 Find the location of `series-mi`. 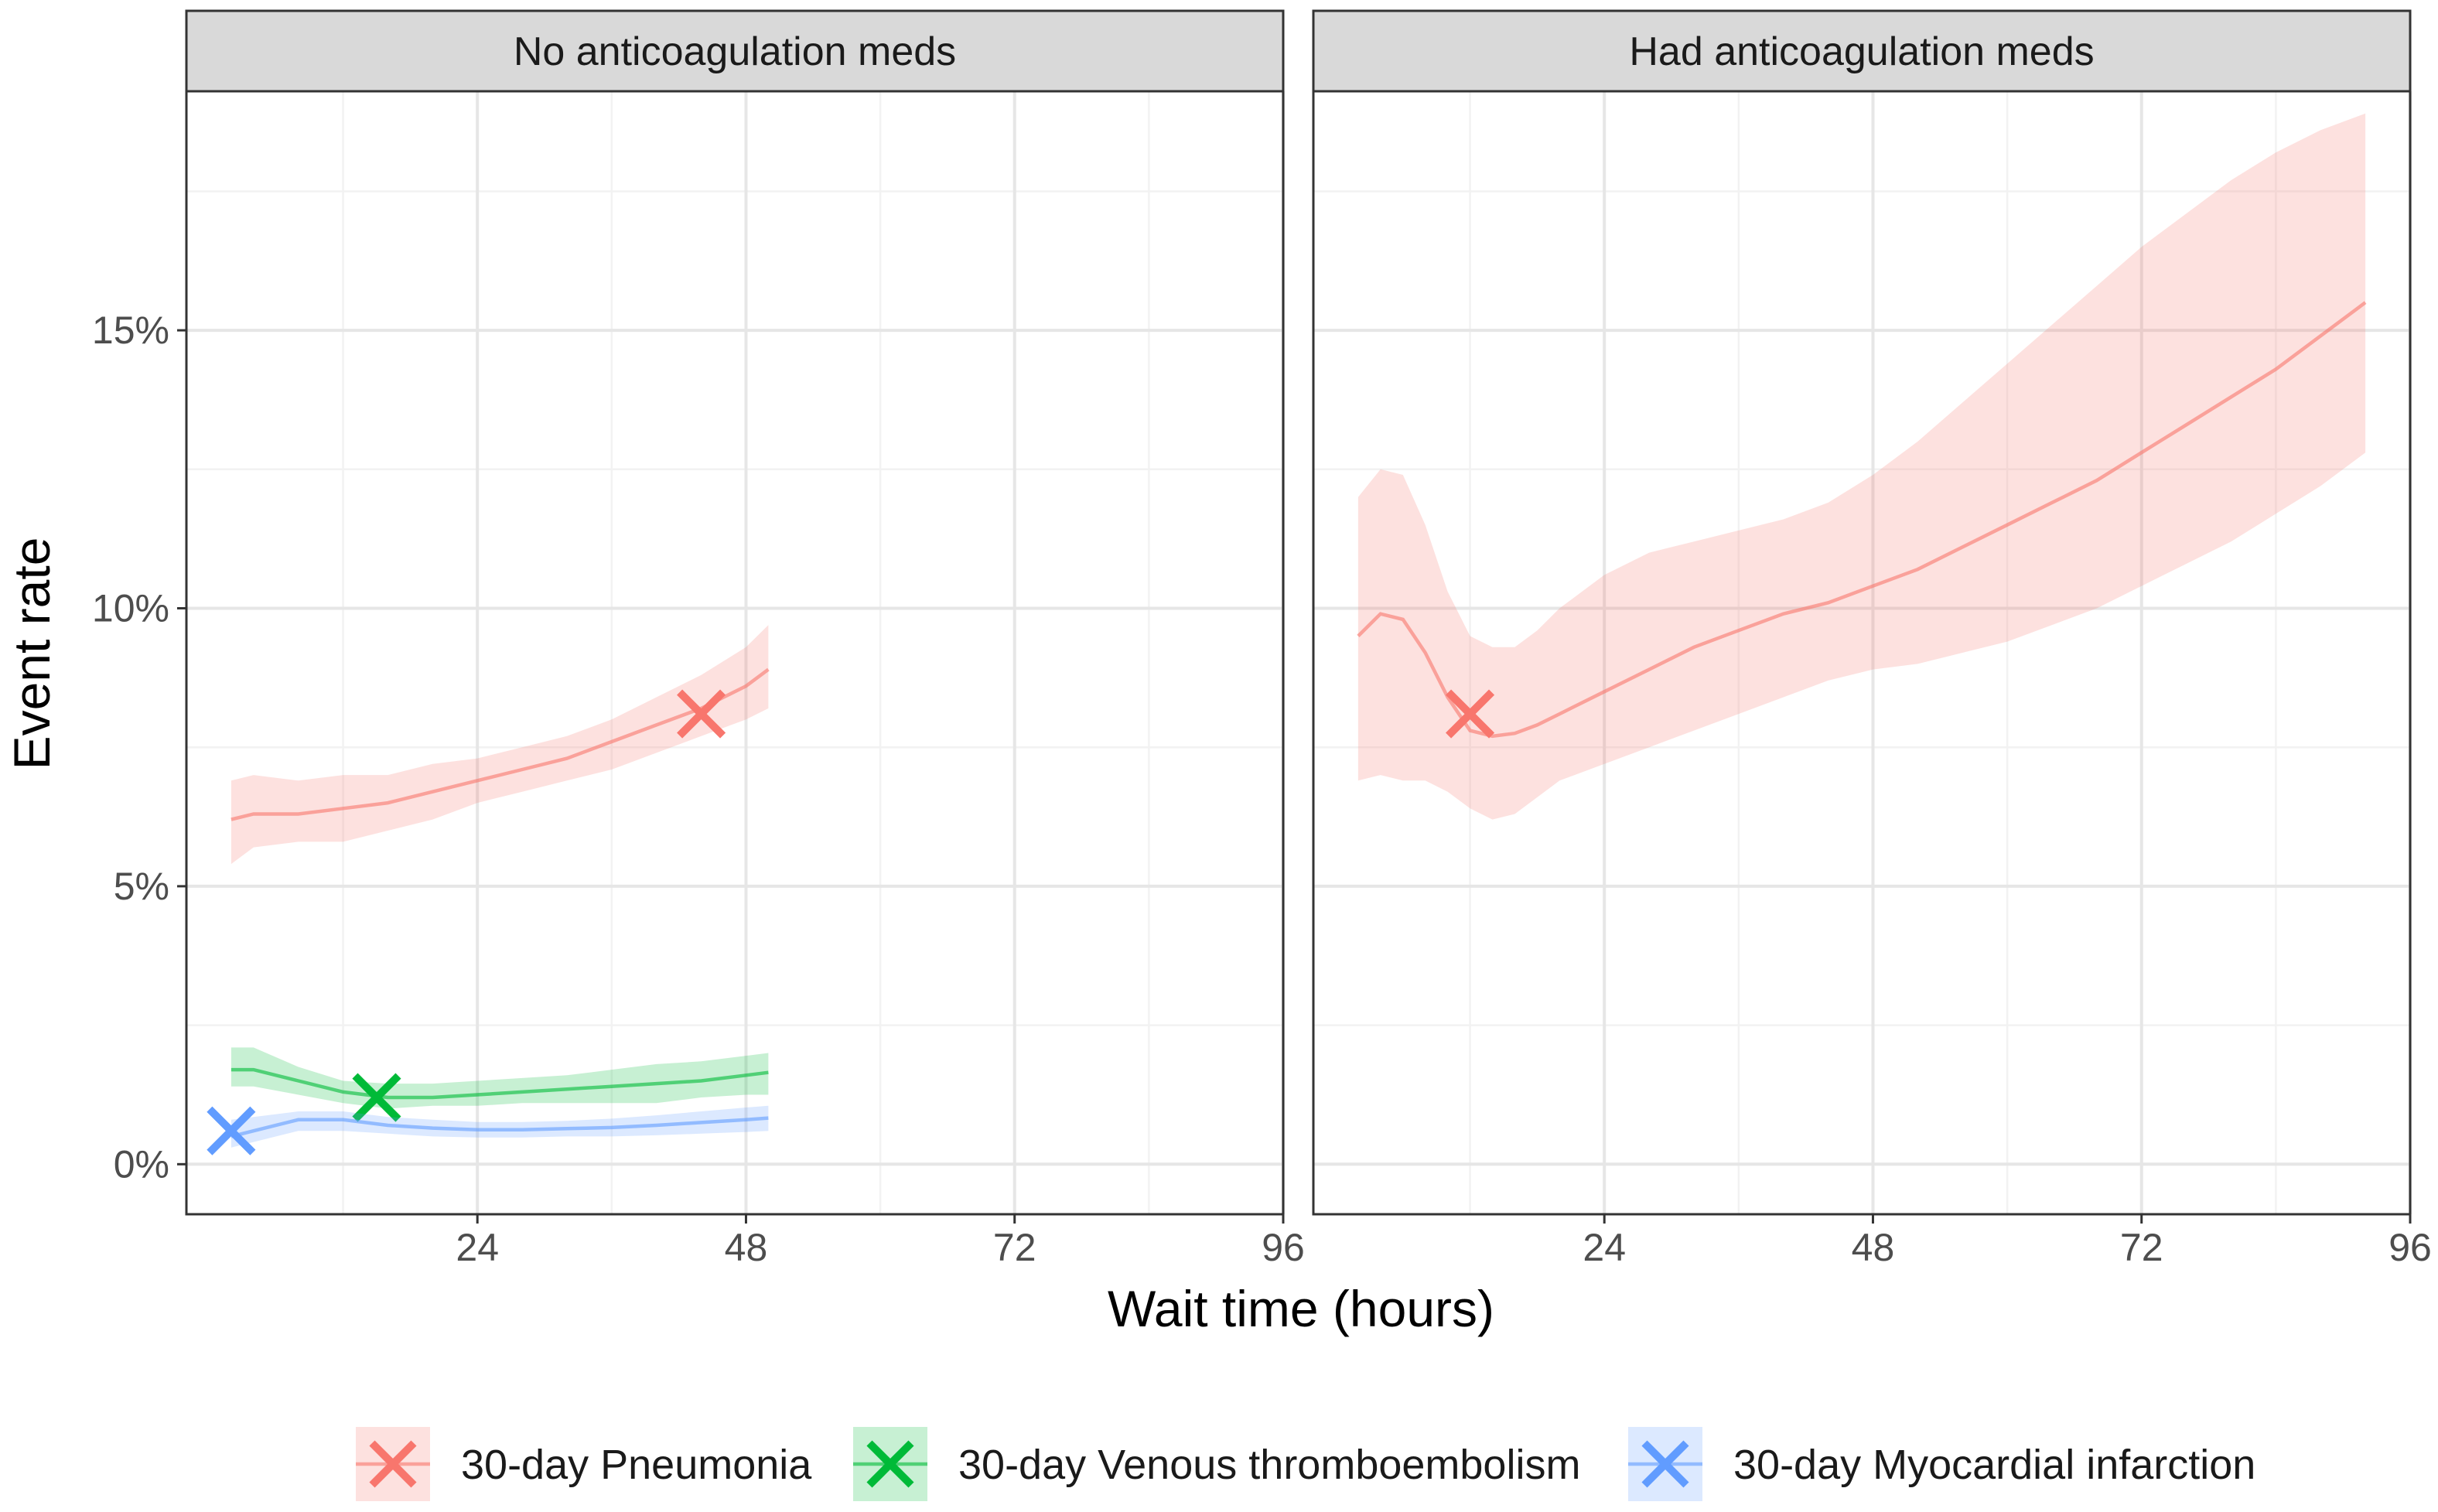

series-mi is located at coordinates (488, 1130).